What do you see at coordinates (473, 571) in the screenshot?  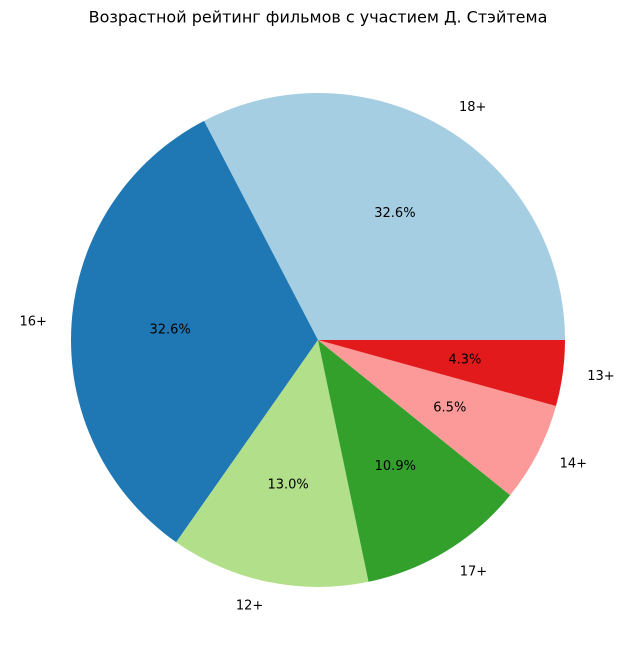 I see `slice-label: 17+` at bounding box center [473, 571].